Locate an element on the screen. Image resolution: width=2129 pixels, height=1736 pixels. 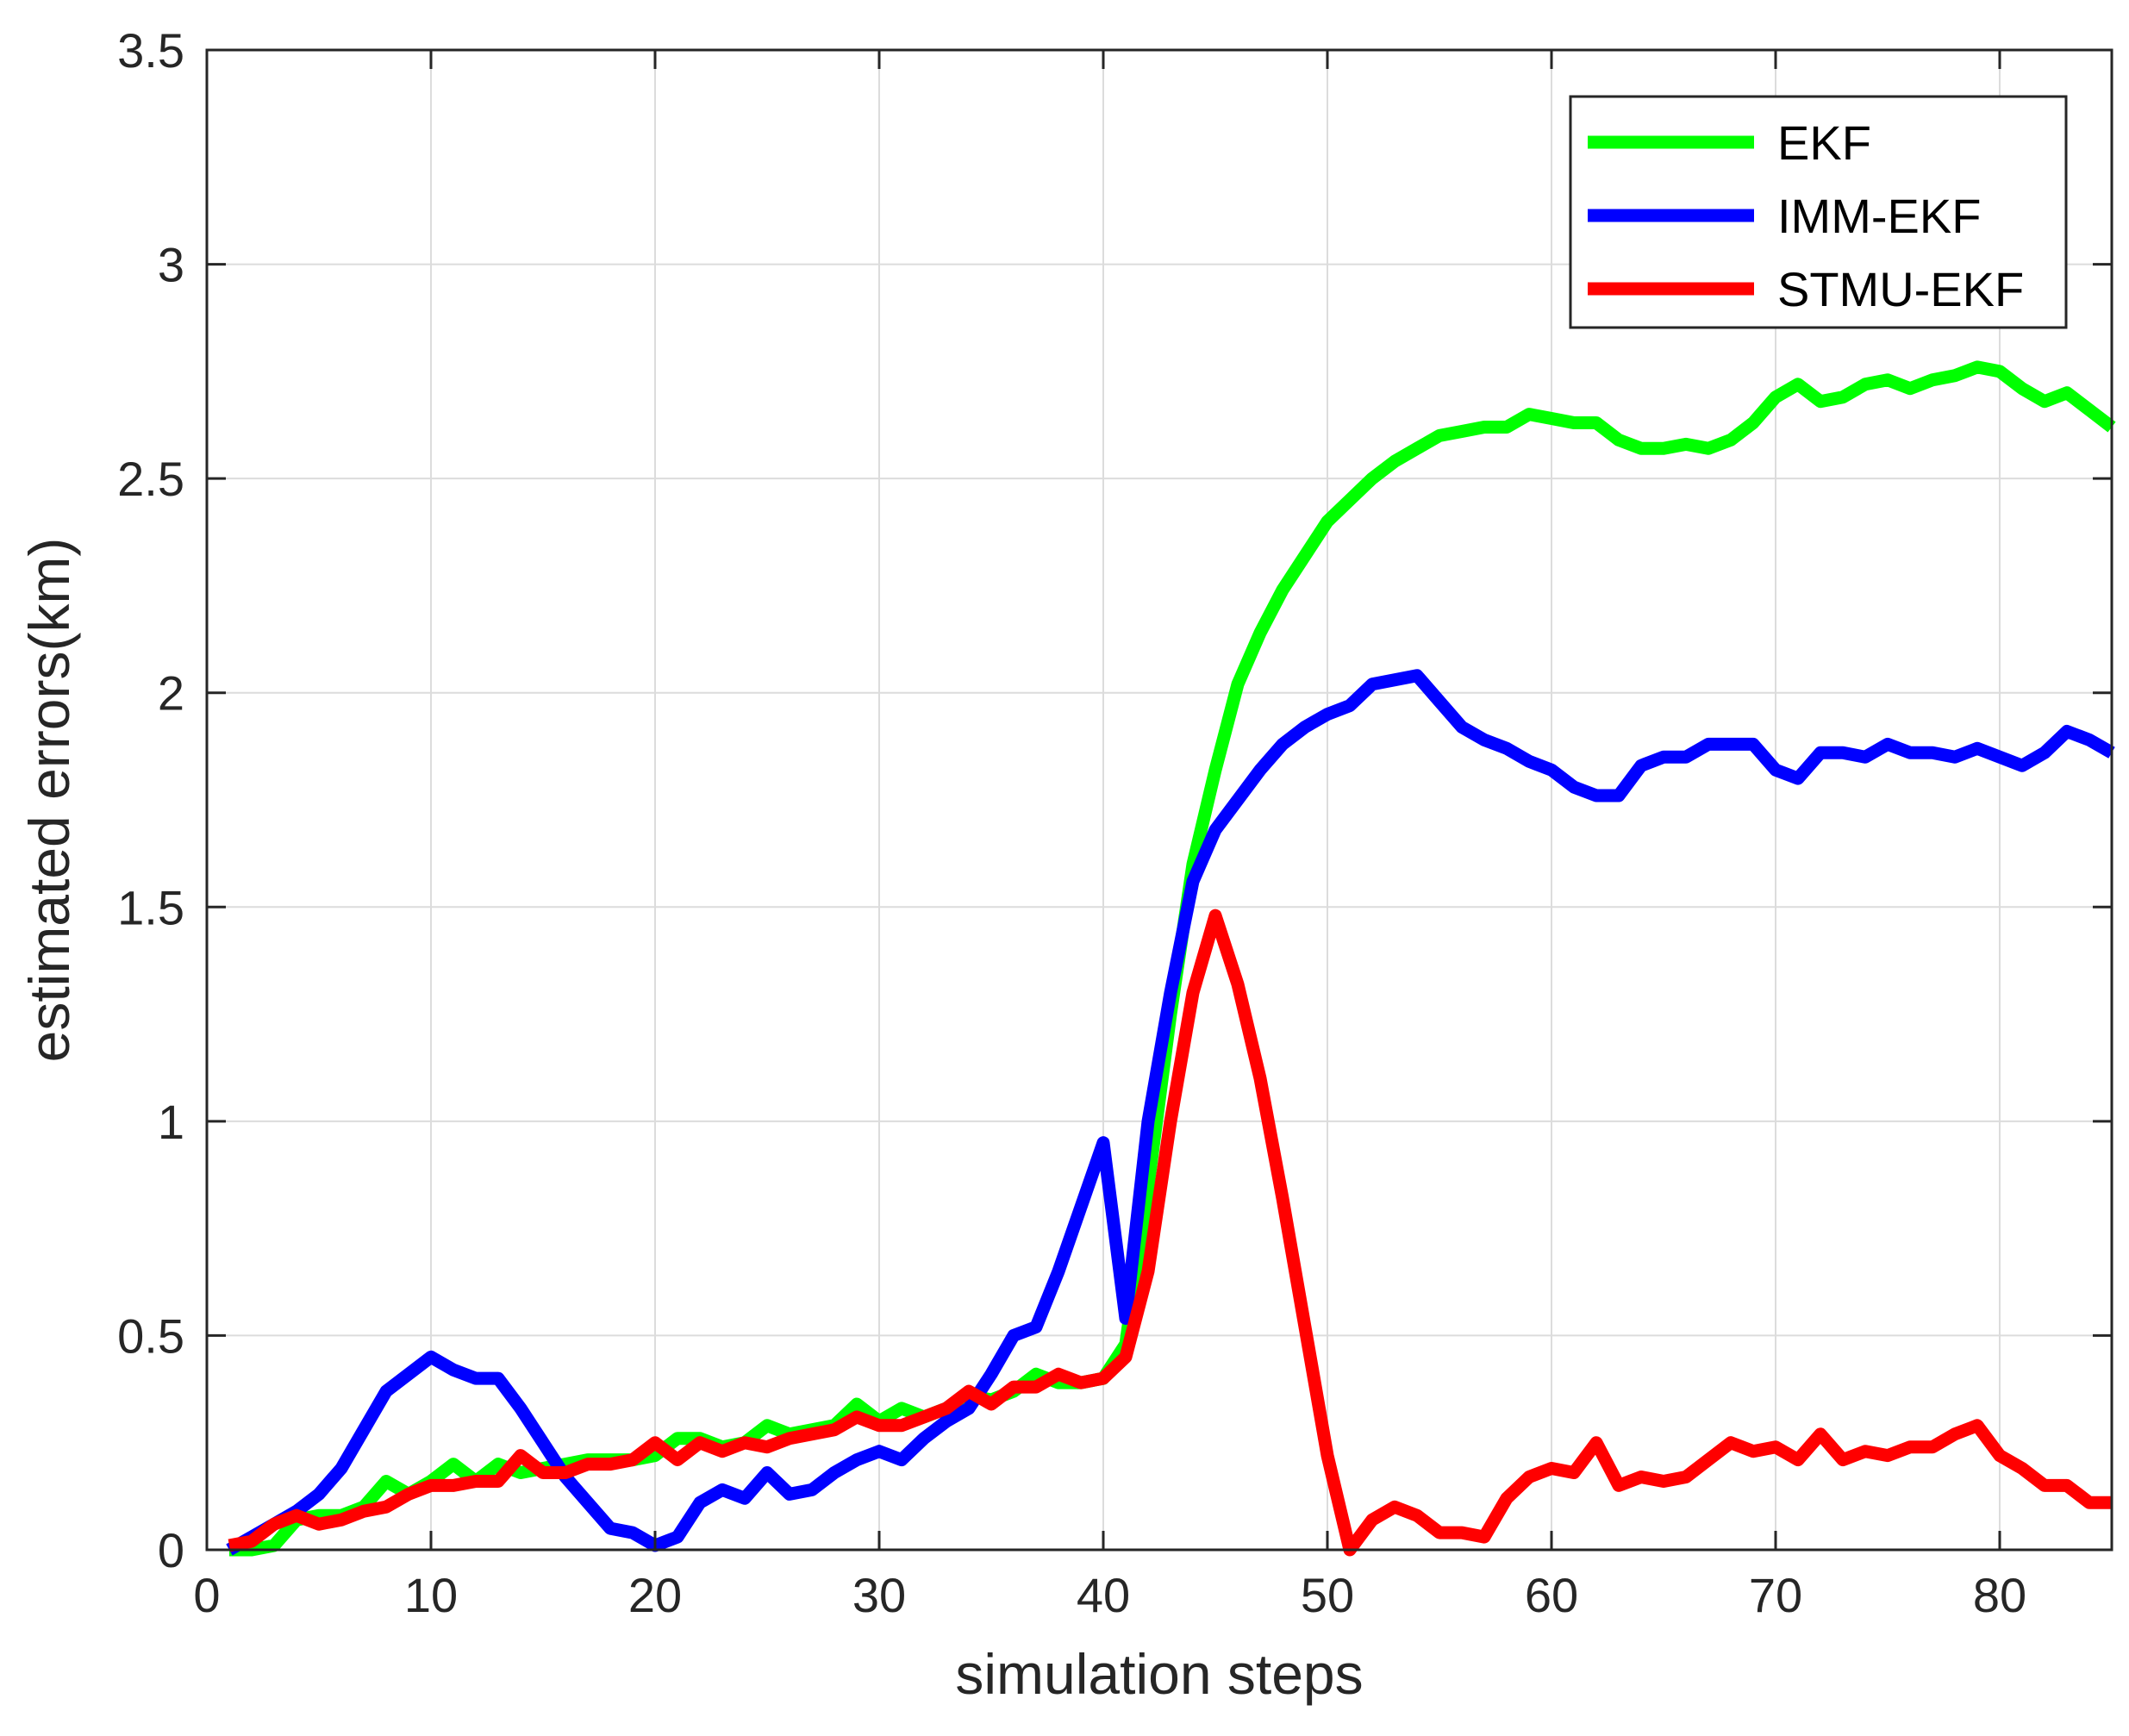
y-tick-label: 1 is located at coordinates (171, 1122).